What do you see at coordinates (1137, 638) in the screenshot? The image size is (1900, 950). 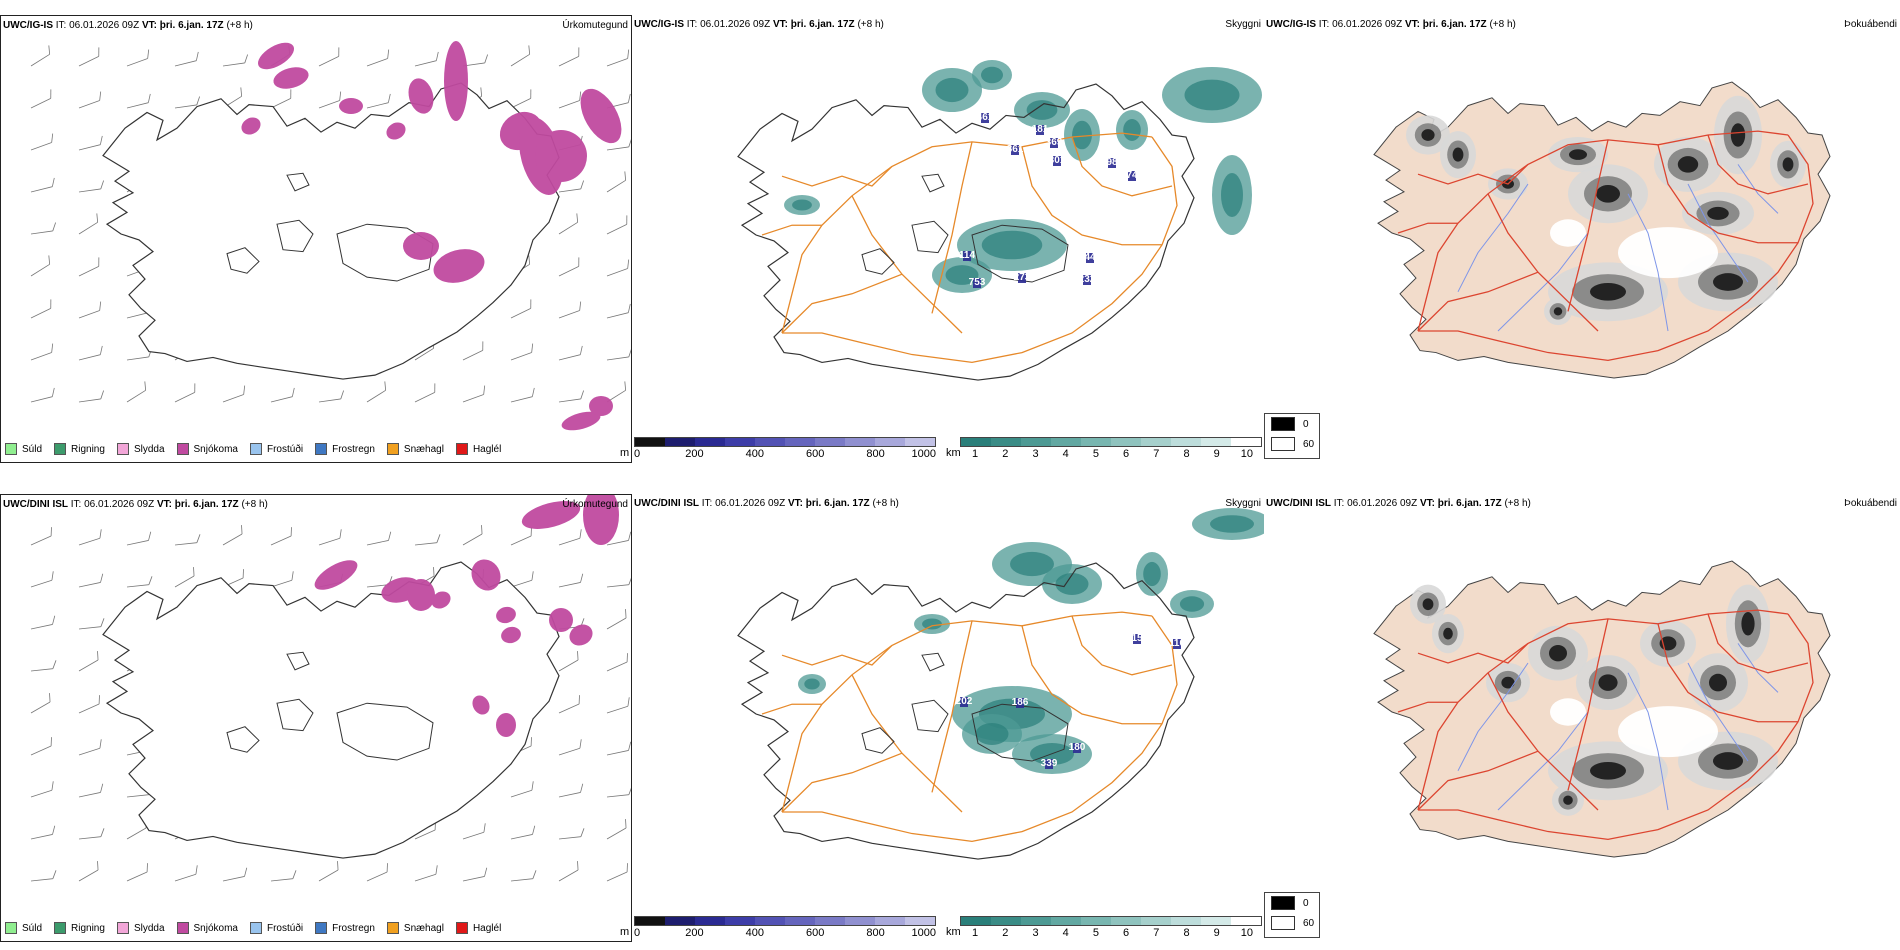 I see `visibility-value-label: 15` at bounding box center [1137, 638].